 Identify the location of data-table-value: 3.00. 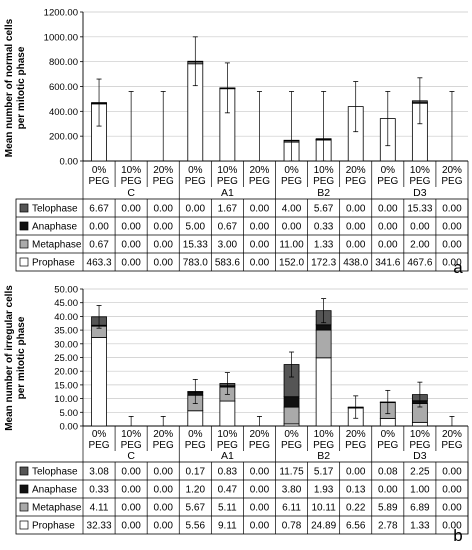
(228, 245).